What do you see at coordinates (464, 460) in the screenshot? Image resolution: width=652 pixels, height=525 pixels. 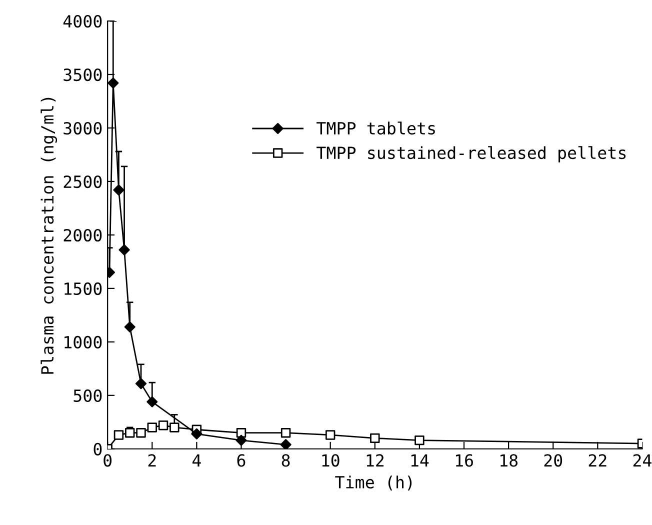 I see `x-tick-label: 16` at bounding box center [464, 460].